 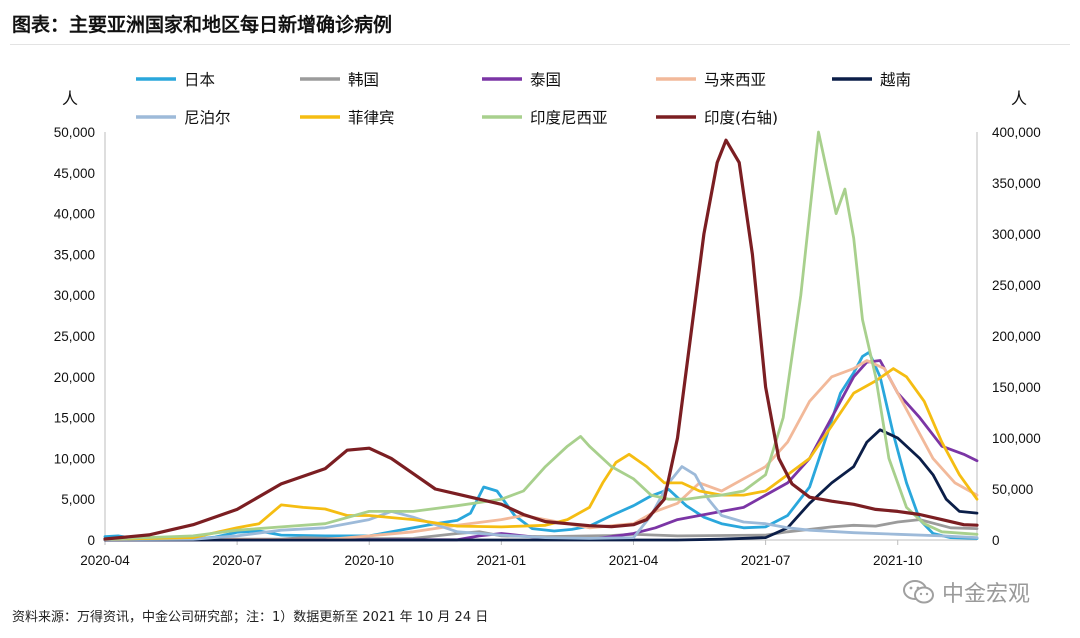 I want to click on right-axis-unit: 人, so click(x=1019, y=98).